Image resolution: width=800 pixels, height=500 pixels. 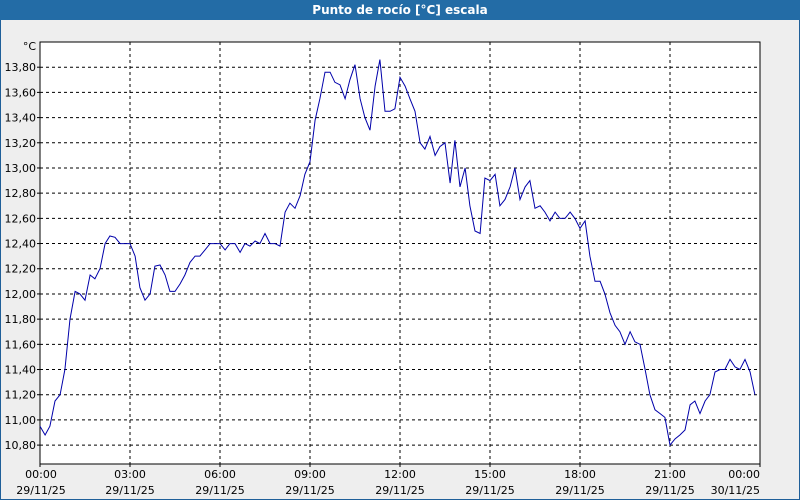 I want to click on y-tick-label: 12,60, so click(x=21, y=218).